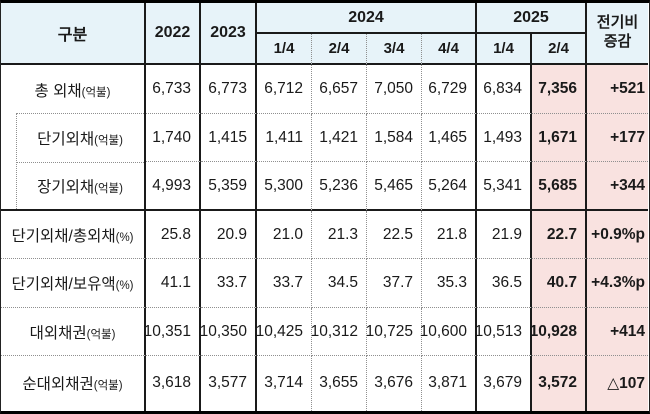 Image resolution: width=650 pixels, height=414 pixels. I want to click on value-cell: 10,312, so click(339, 332).